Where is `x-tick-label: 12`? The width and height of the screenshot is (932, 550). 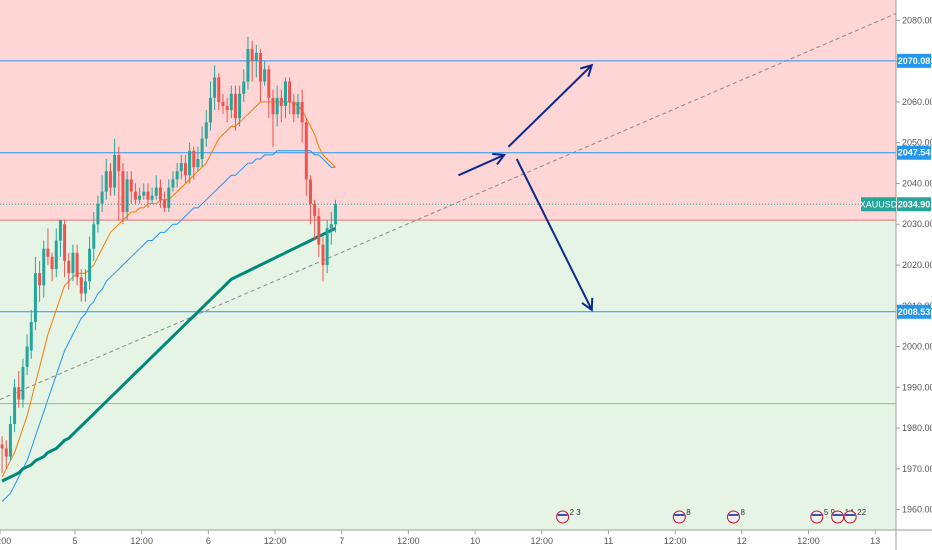 x-tick-label: 12 is located at coordinates (742, 541).